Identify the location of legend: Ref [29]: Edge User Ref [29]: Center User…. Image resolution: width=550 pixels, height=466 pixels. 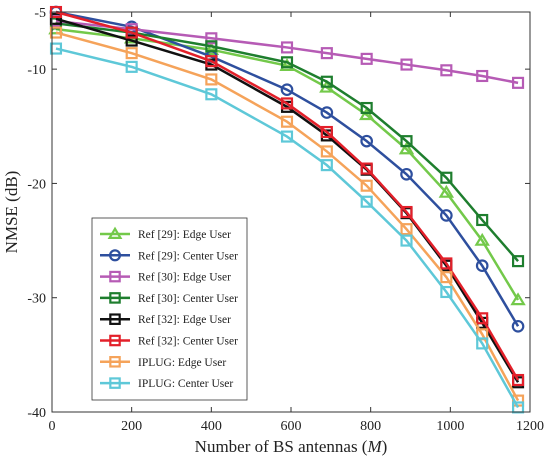
(169, 309).